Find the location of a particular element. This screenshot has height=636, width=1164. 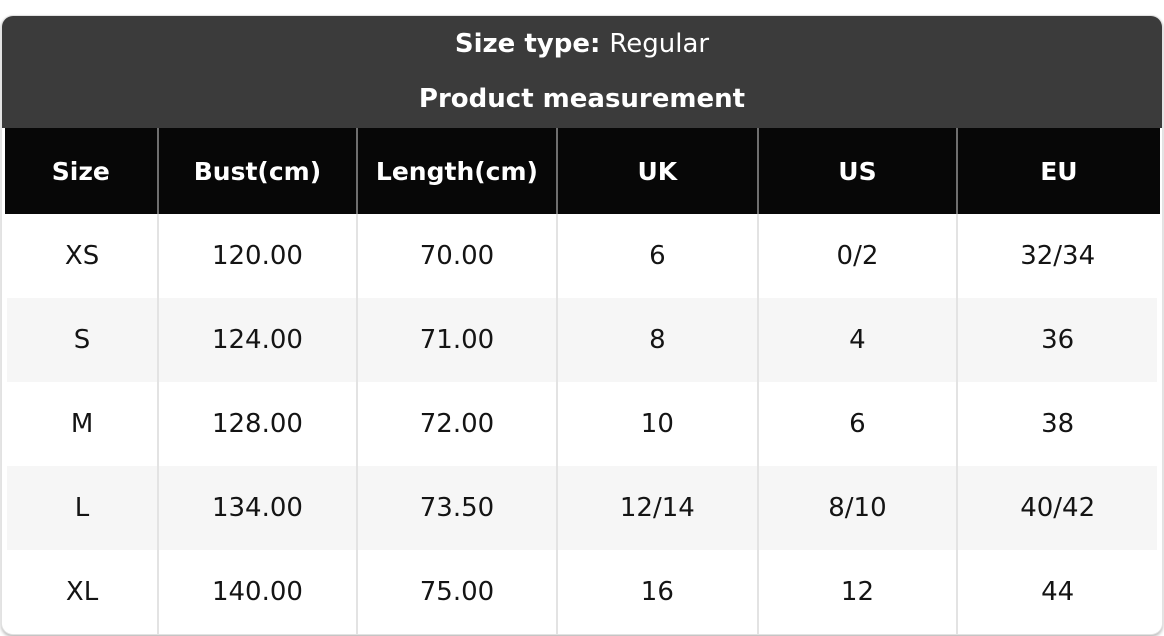

value-cell: 0/2 is located at coordinates (858, 256).